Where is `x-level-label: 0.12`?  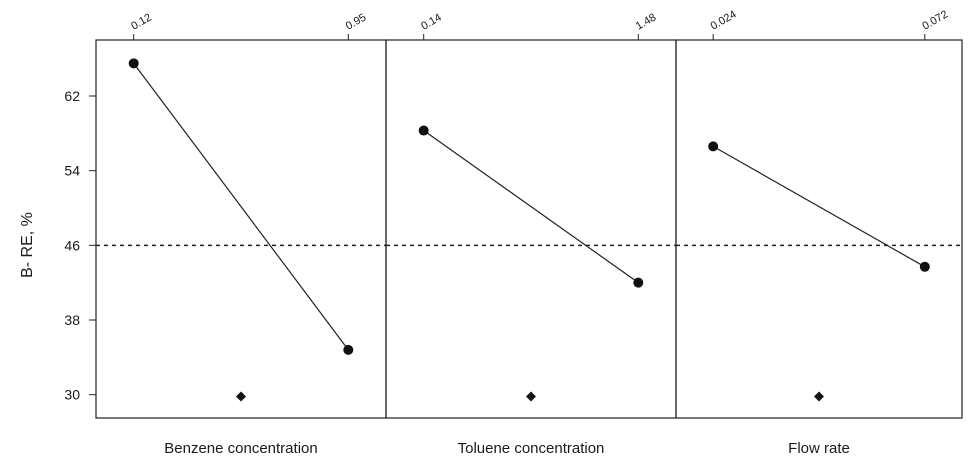 x-level-label: 0.12 is located at coordinates (141, 21).